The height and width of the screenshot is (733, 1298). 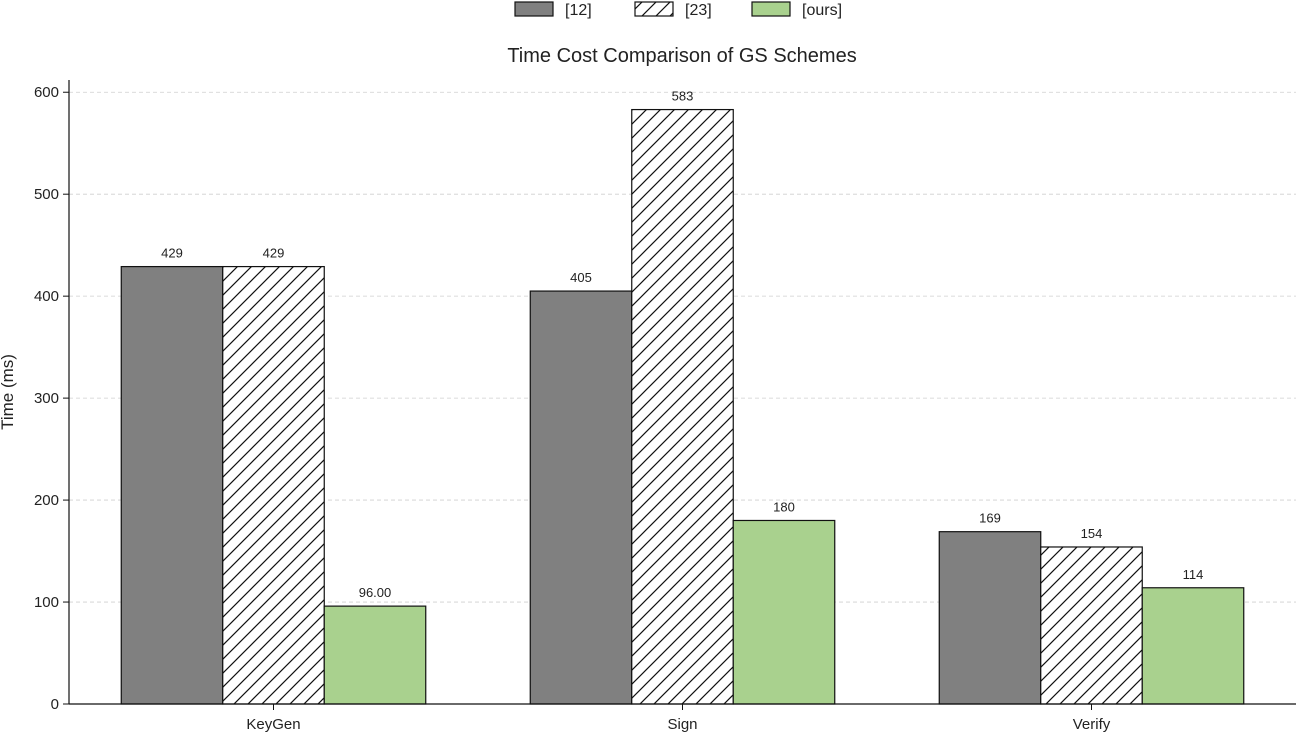 What do you see at coordinates (46, 398) in the screenshot?
I see `y-tick-label: 300` at bounding box center [46, 398].